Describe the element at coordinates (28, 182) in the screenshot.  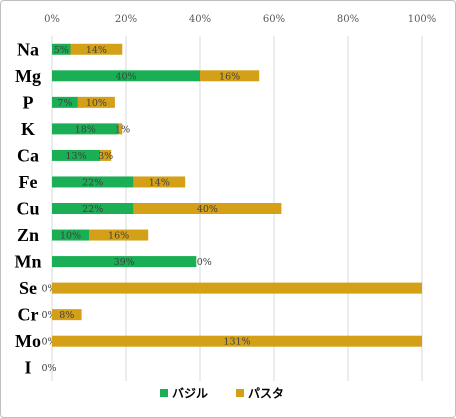
I see `category-label: Fe` at that location.